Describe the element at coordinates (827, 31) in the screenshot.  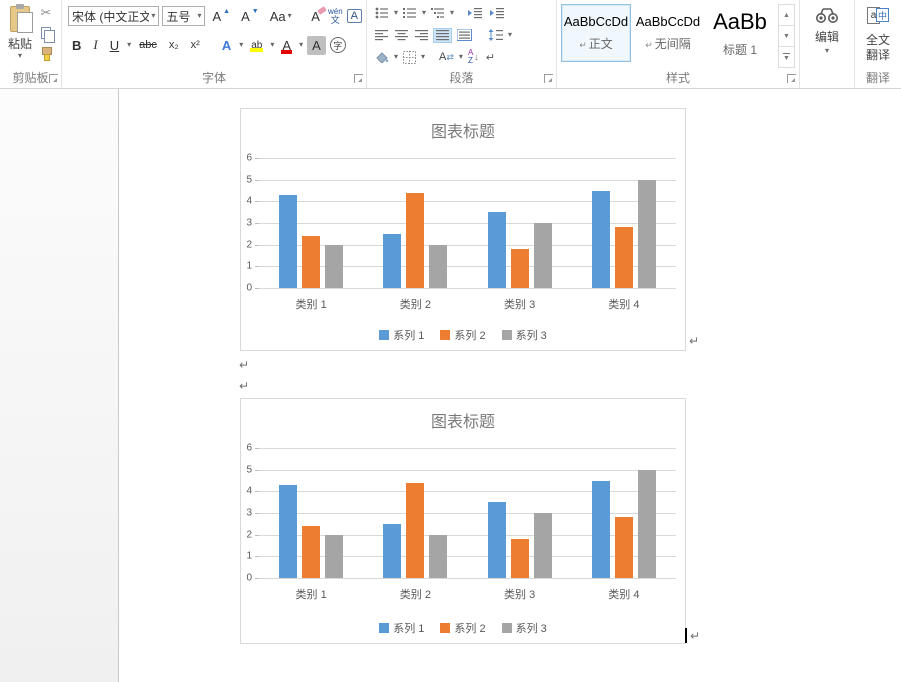
I see `editing-button: 编辑 ▾` at that location.